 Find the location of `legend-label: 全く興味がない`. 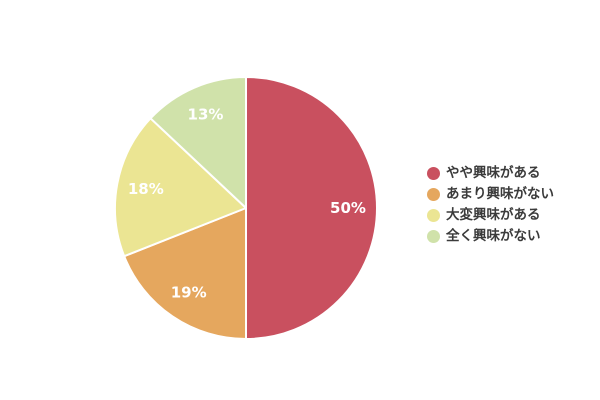

legend-label: 全く興味がない is located at coordinates (493, 236).